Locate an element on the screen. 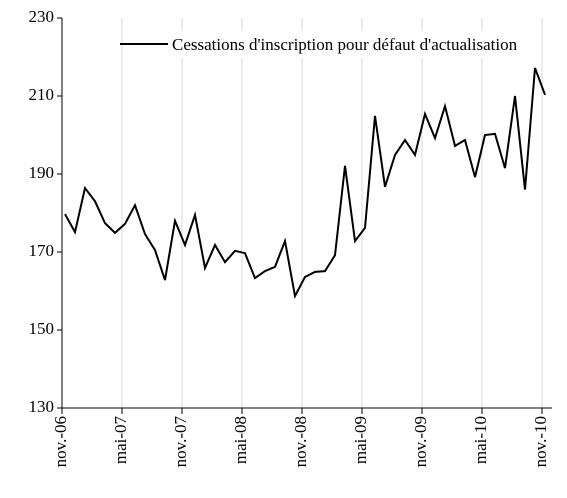  y-tick-label: 210 is located at coordinates (42, 94).